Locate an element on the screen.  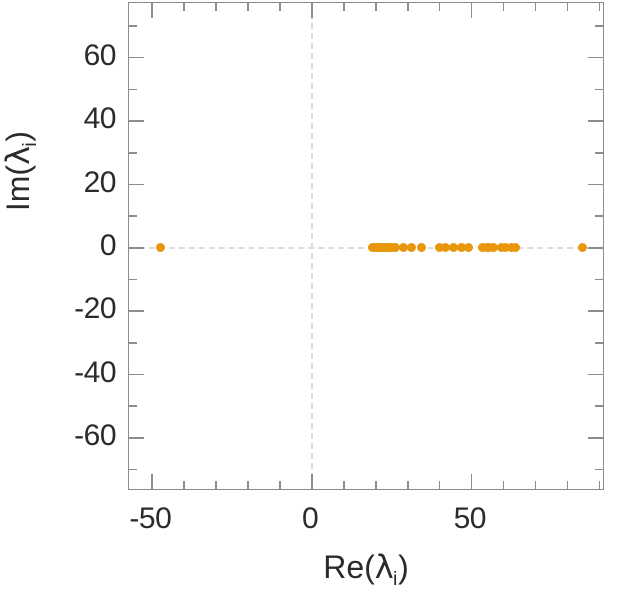
y-axis-label: Im(λi) is located at coordinates (20, 207).